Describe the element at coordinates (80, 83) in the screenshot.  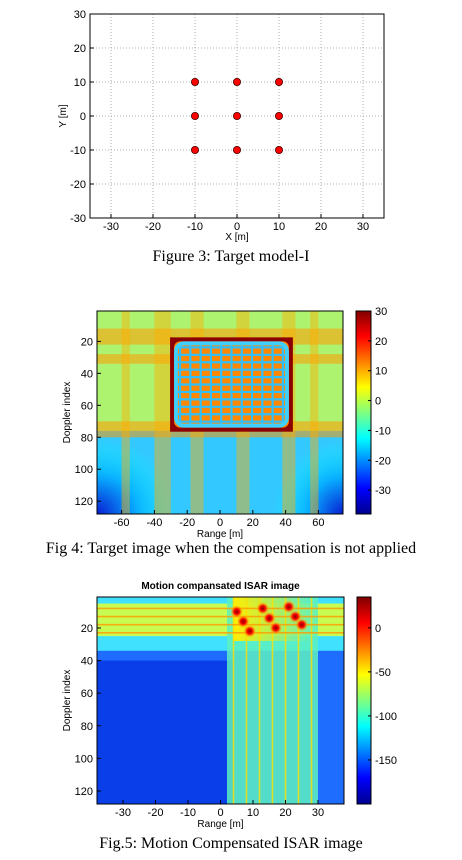
I see `y-tick-label: 10` at that location.